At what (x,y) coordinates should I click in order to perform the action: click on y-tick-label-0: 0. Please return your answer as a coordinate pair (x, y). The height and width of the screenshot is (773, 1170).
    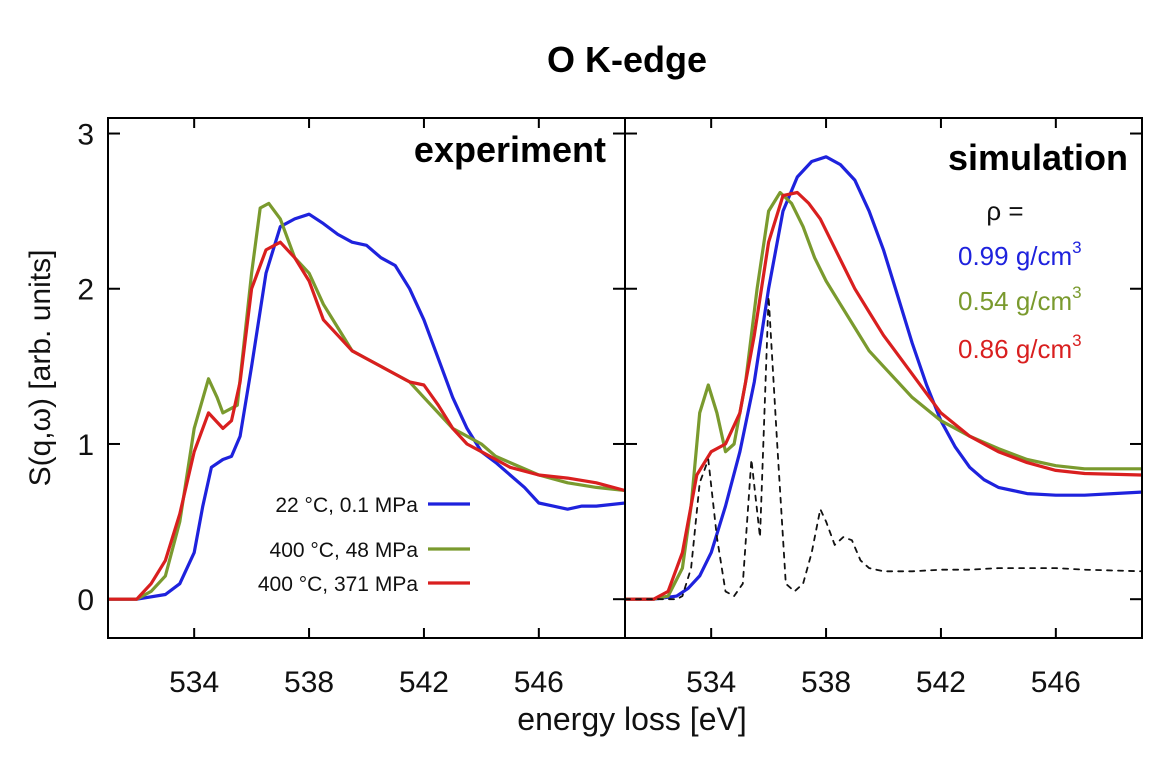
    Looking at the image, I should click on (85, 600).